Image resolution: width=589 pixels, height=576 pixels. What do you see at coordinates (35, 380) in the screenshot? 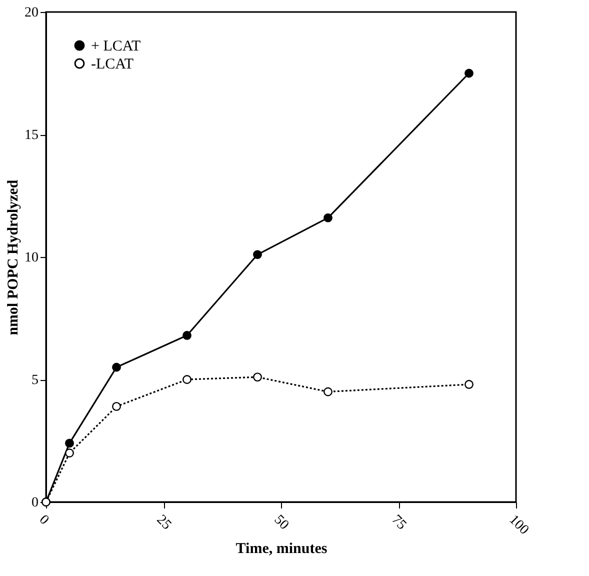
I see `y-tick-label: 5` at bounding box center [35, 380].